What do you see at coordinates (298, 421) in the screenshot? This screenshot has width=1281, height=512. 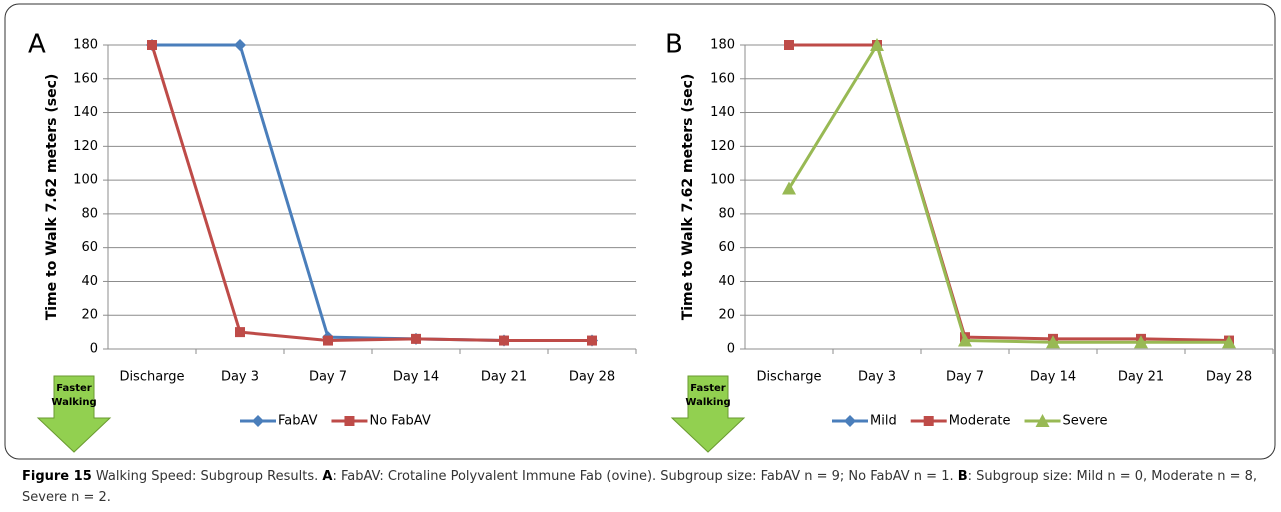 I see `legend-label: FabAV` at bounding box center [298, 421].